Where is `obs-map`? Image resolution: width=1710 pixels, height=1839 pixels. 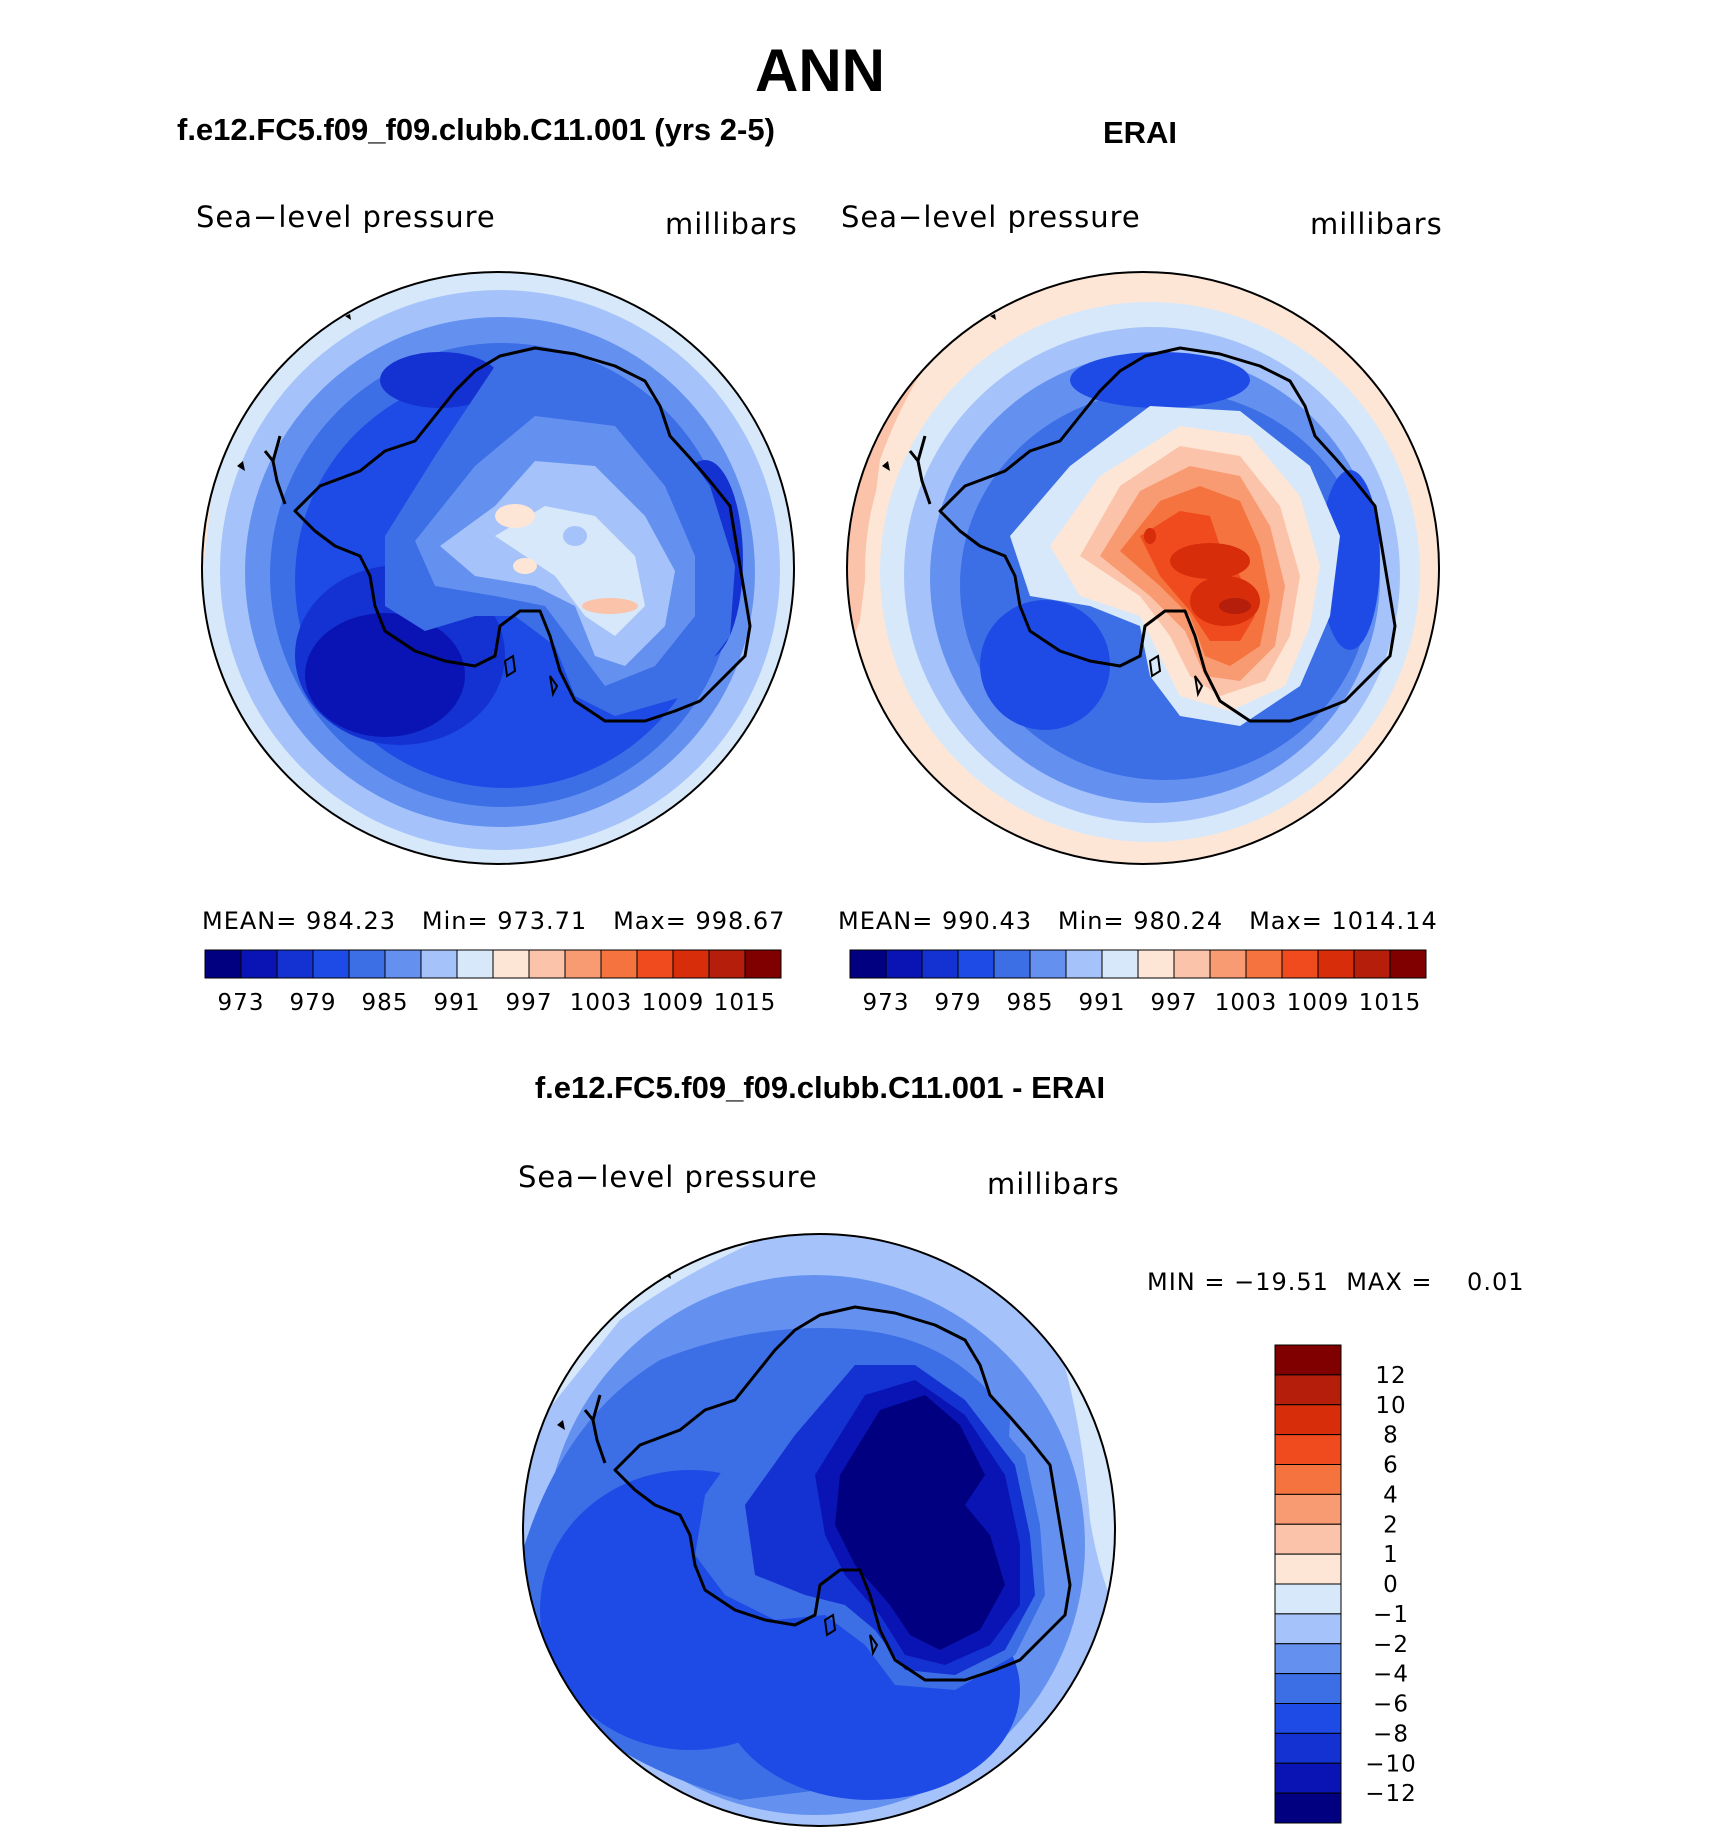
obs-map is located at coordinates (1143, 568).